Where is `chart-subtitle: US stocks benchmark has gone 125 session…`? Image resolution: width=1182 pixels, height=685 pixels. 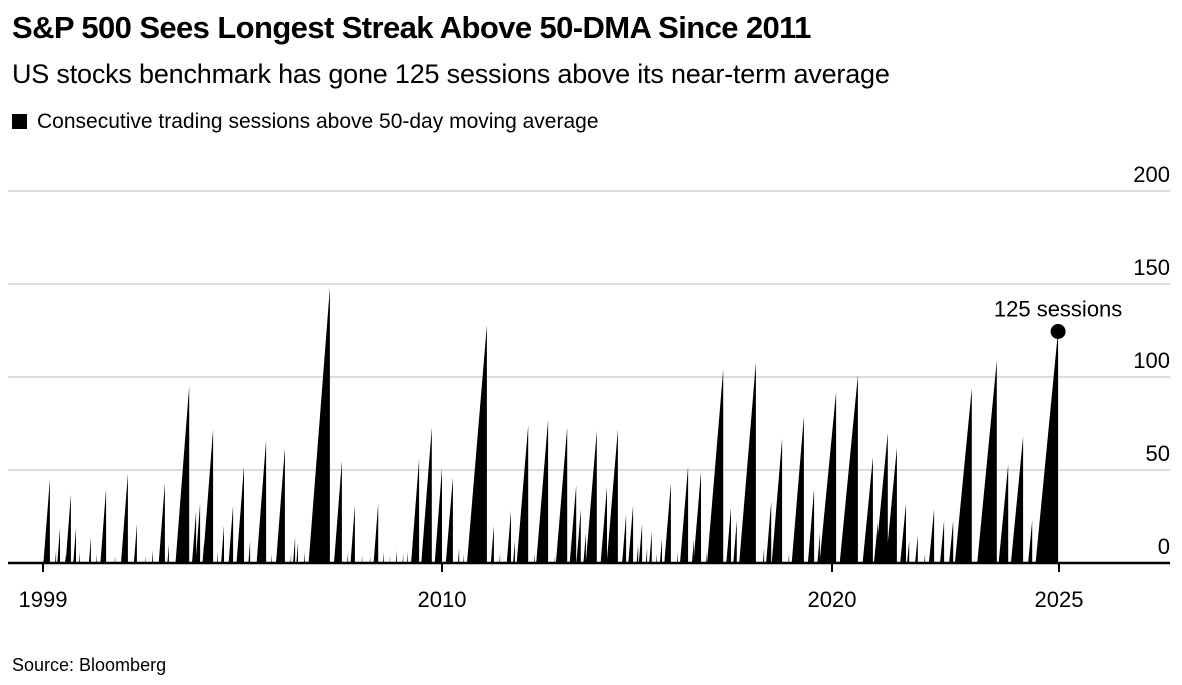 chart-subtitle: US stocks benchmark has gone 125 session… is located at coordinates (451, 73).